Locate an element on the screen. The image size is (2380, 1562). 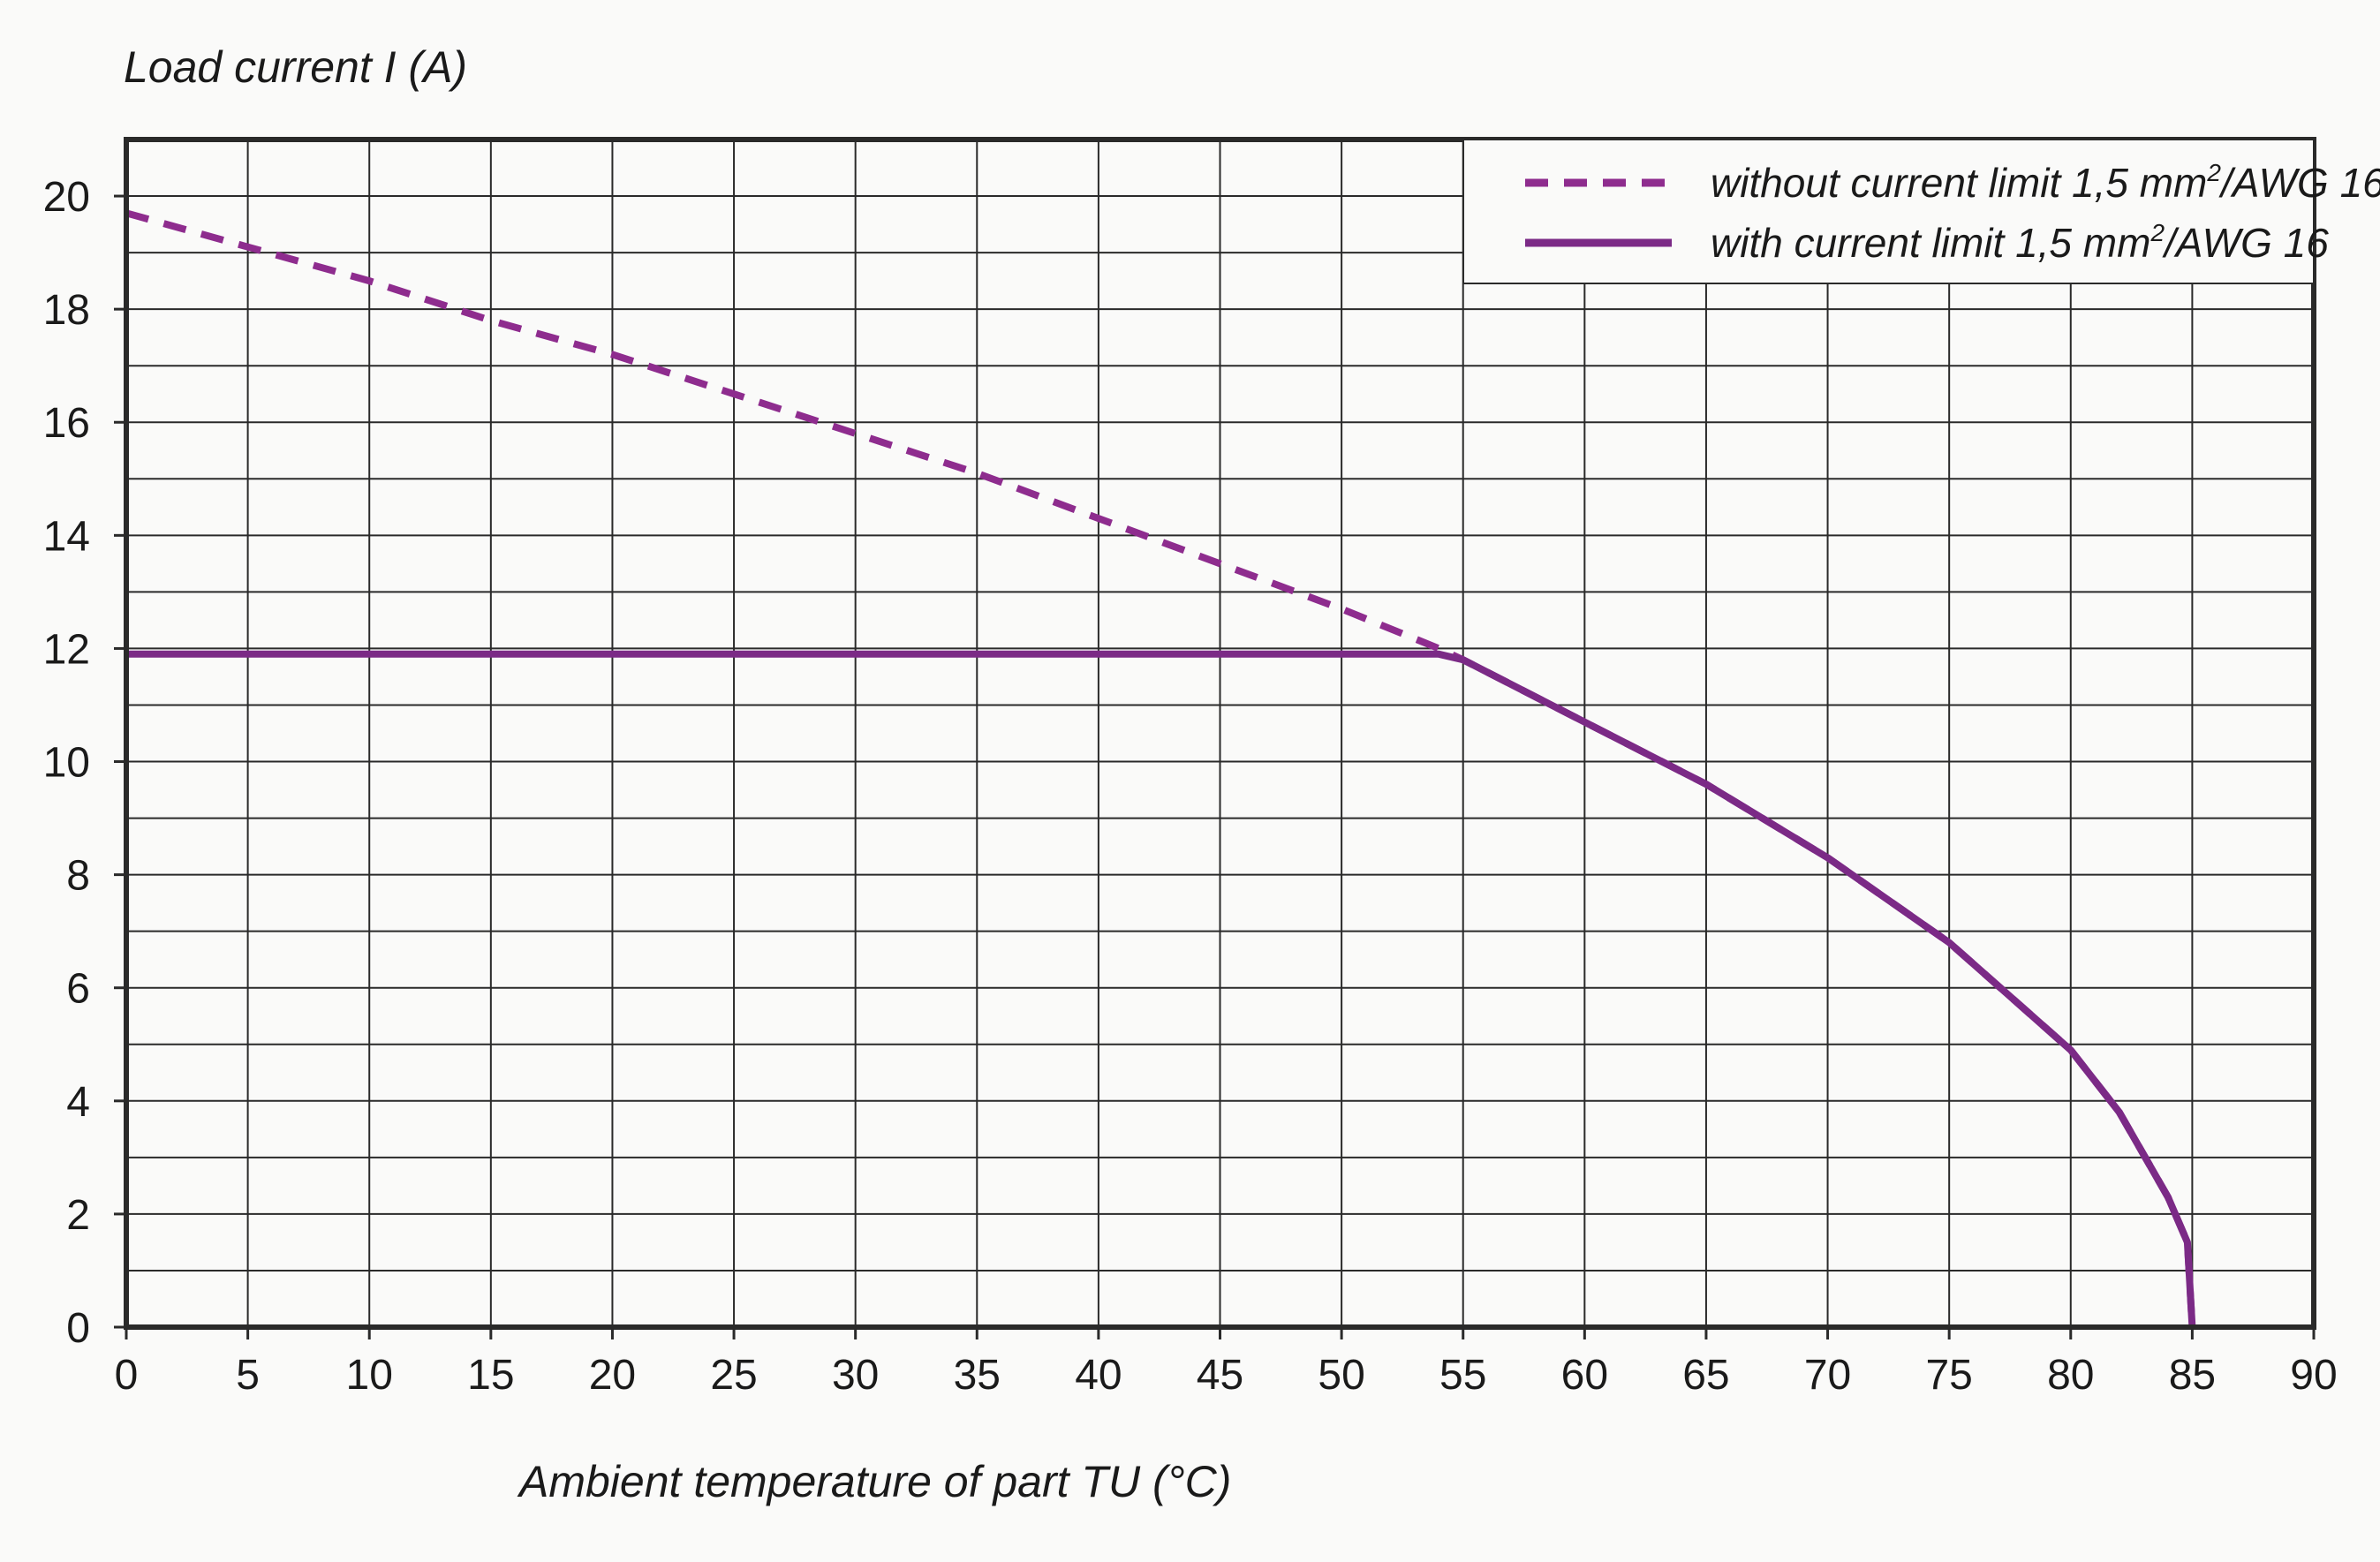
x-tick-label: 45 is located at coordinates (1220, 1375).